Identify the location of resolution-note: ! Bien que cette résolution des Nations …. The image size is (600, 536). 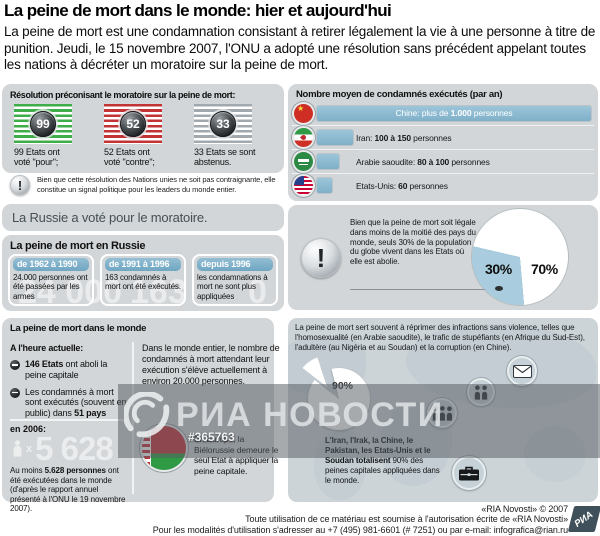
(146, 185).